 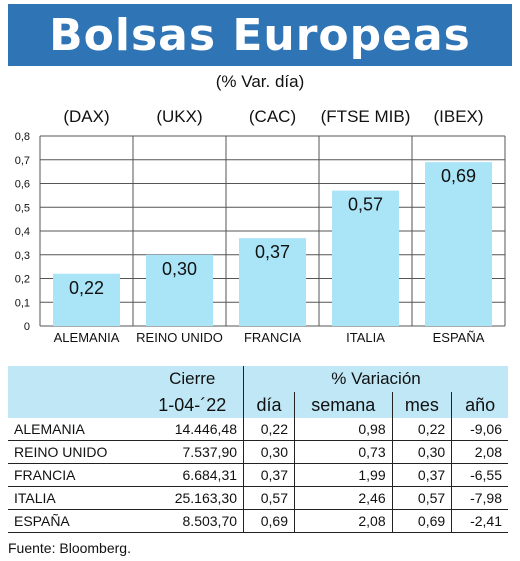 I want to click on index-label: (UKX), so click(x=179, y=116).